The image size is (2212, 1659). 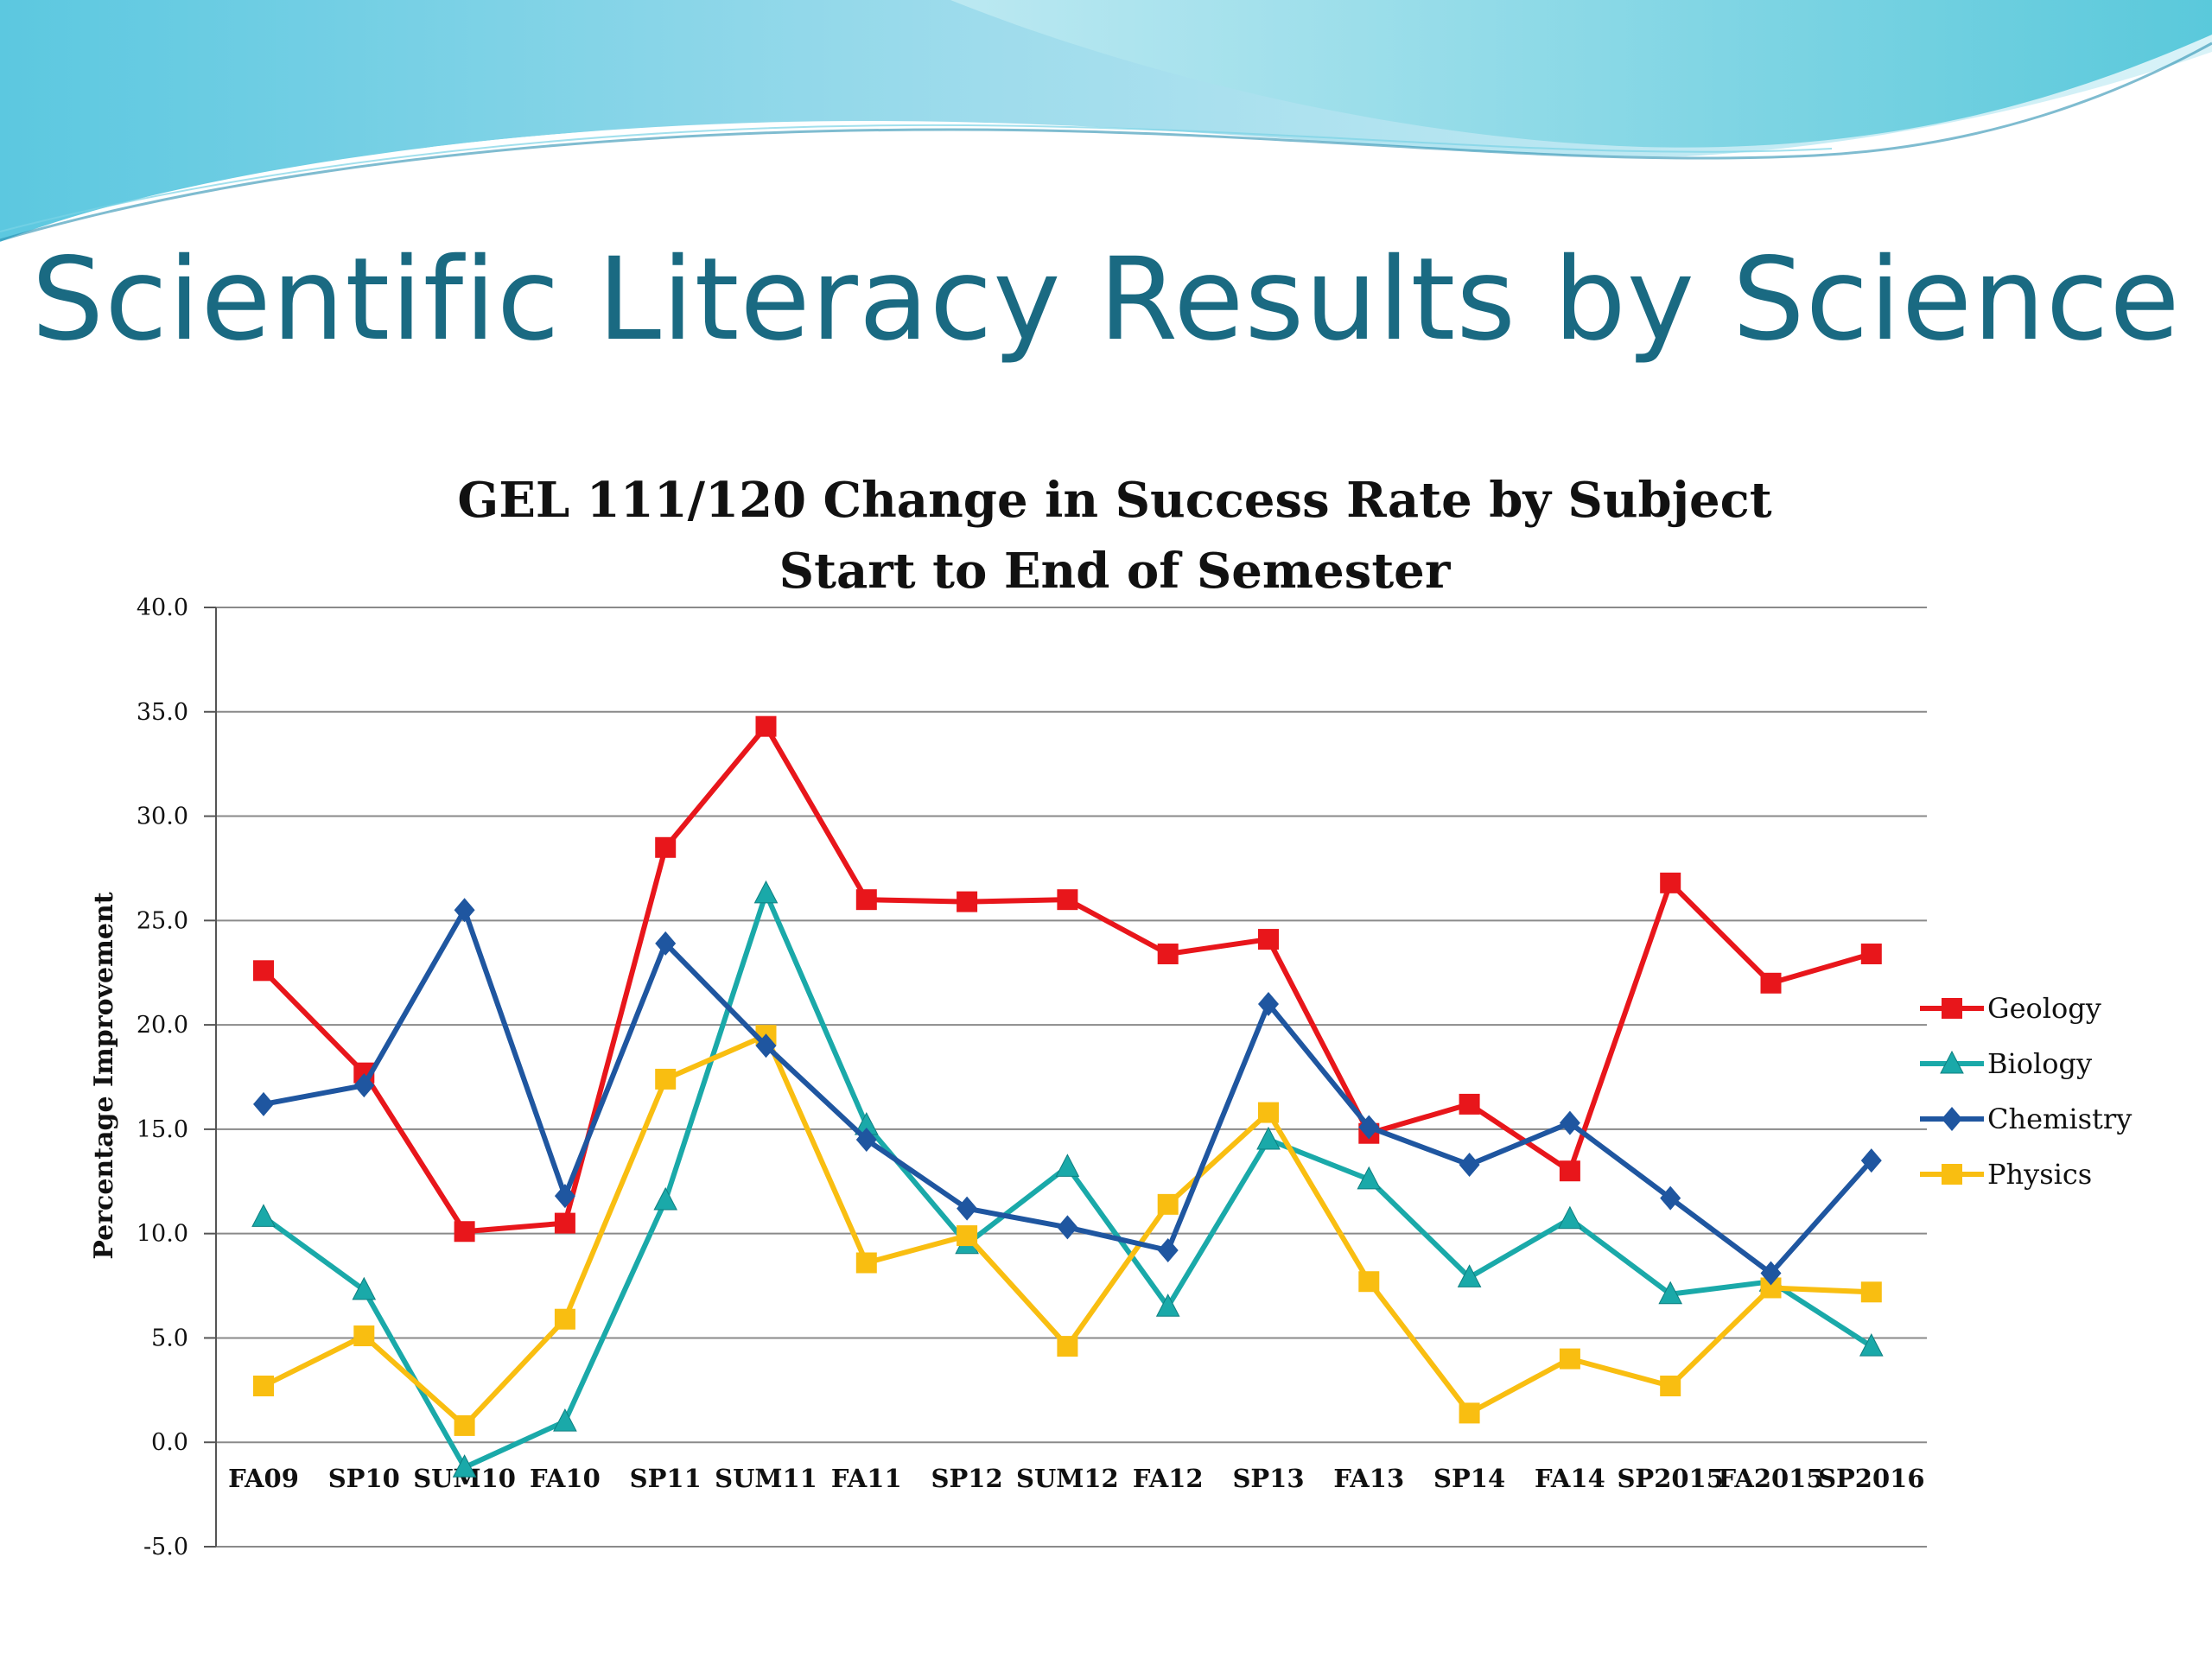 I want to click on x-tick-label: SP12, so click(x=967, y=1478).